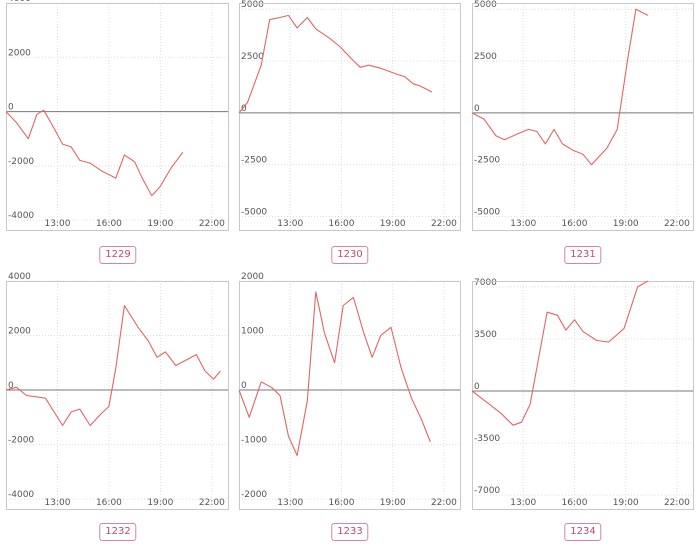 This screenshot has height=554, width=700. What do you see at coordinates (118, 532) in the screenshot?
I see `chart-label-badge: 1232` at bounding box center [118, 532].